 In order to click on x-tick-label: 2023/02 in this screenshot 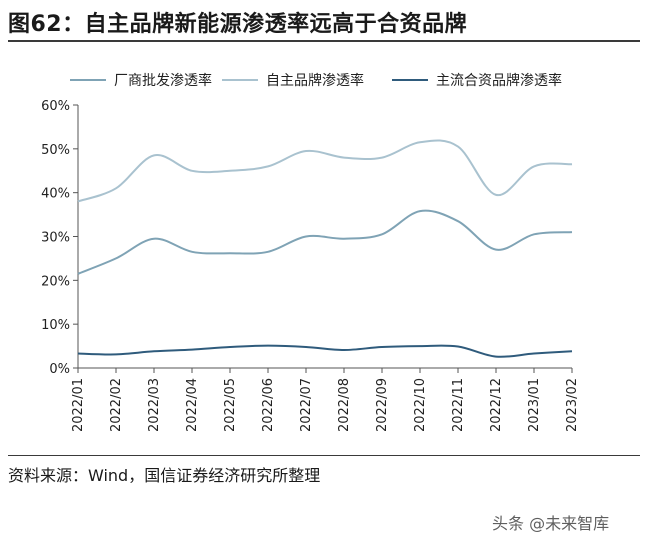, I will do `click(572, 405)`.